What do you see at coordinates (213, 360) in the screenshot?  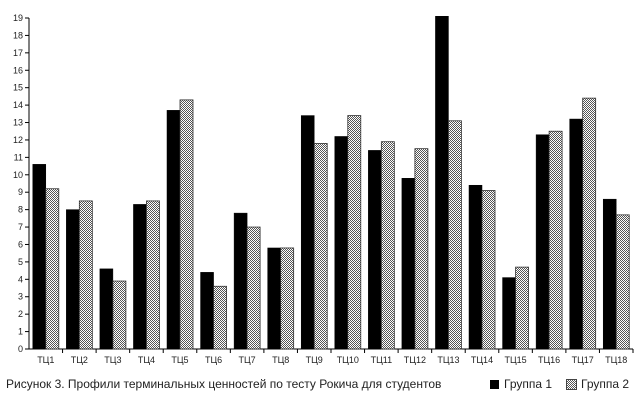 I see `x-tick-label: ТЦ6` at bounding box center [213, 360].